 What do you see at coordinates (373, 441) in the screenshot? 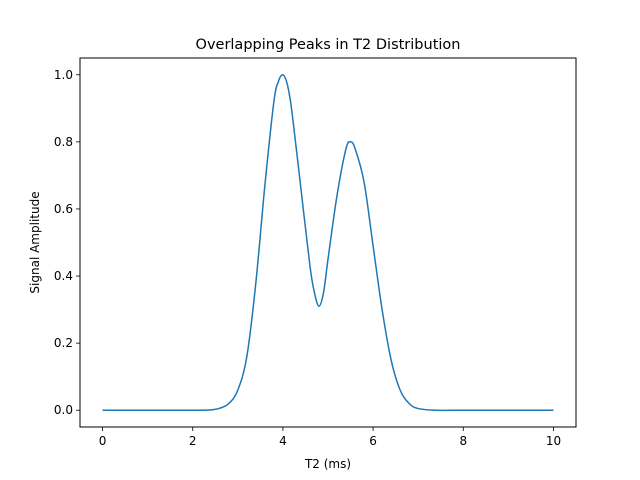
I see `x-tick-label: 6` at bounding box center [373, 441].